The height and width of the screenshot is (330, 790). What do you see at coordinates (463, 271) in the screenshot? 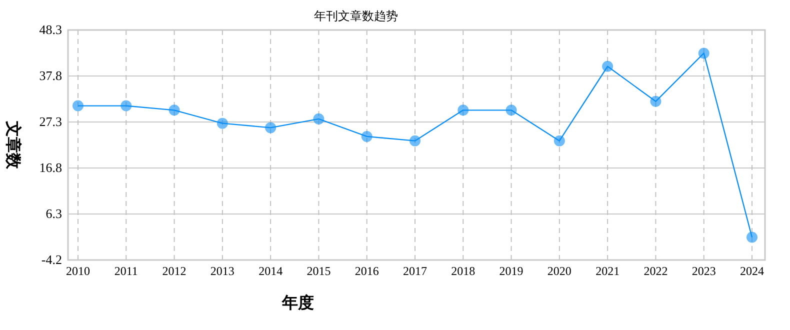
I see `x-tick-label: 2018` at bounding box center [463, 271].